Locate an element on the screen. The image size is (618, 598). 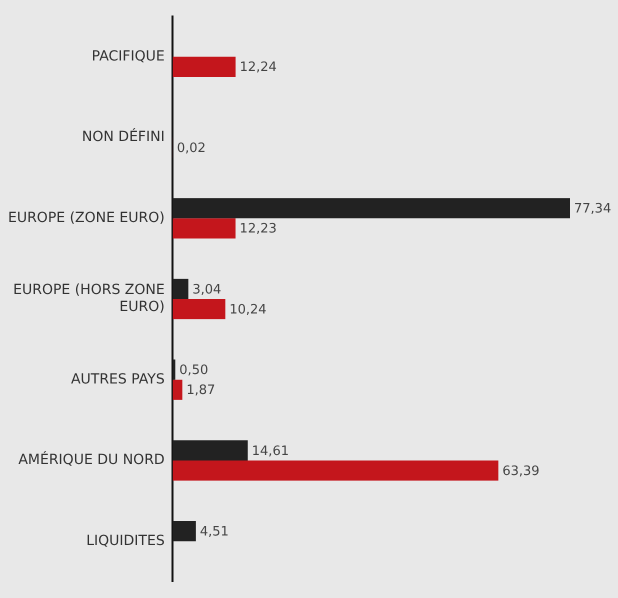
data-label: 0,50 is located at coordinates (193, 370).